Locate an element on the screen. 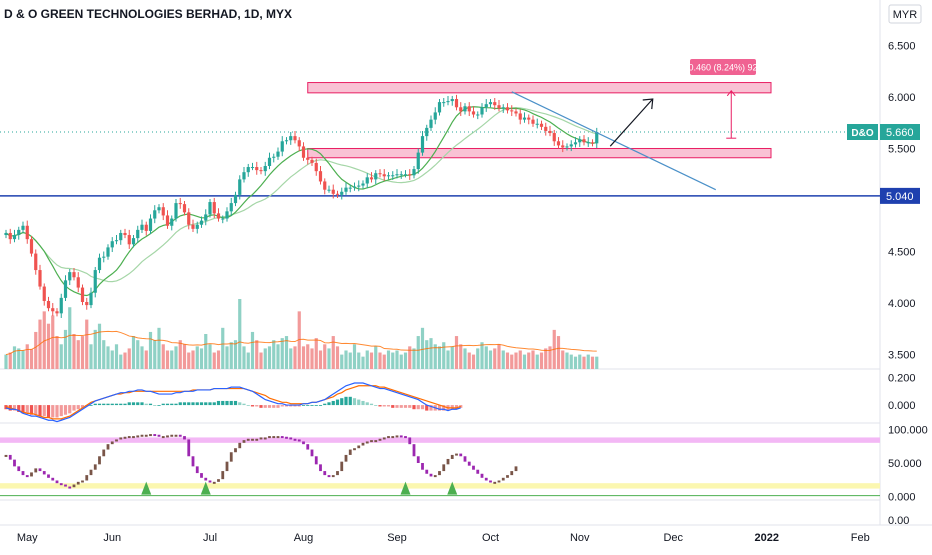 The height and width of the screenshot is (555, 932). time-axis: May Jun Jul Aug Sep Oct Nov Dec 2022 Feb is located at coordinates (443, 538).